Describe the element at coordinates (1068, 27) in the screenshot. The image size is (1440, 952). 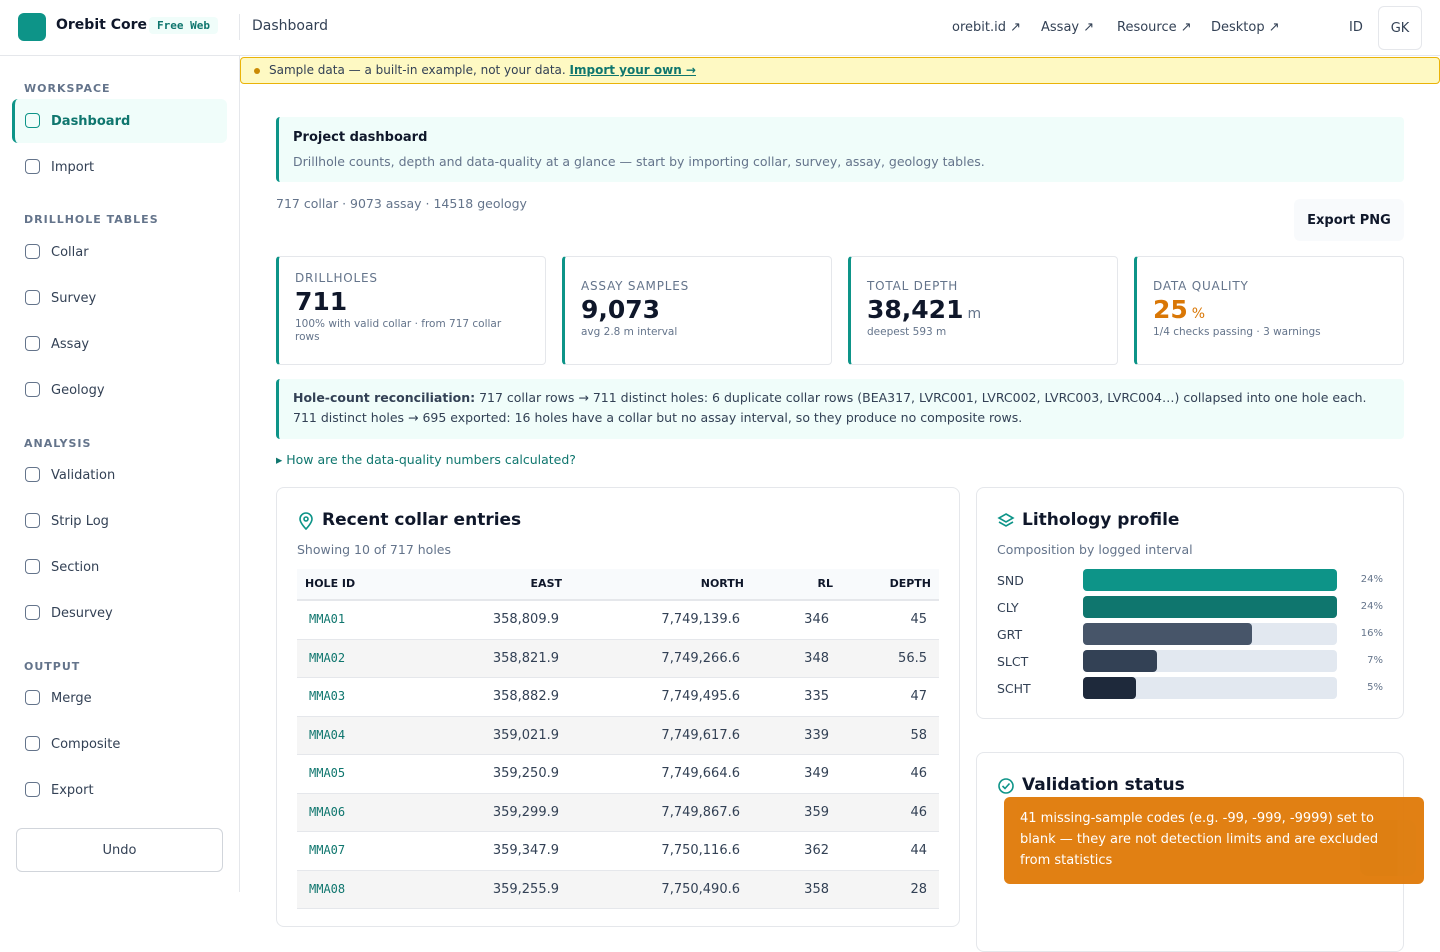
I see `top-link: Assay ↗` at that location.